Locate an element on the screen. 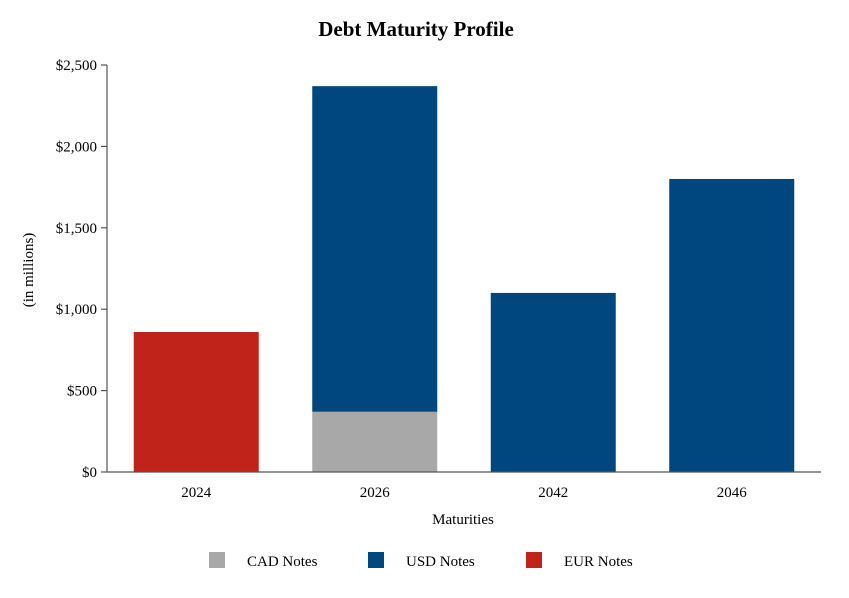 This screenshot has height=598, width=849. y-tick-label: $1,000 is located at coordinates (76, 310).